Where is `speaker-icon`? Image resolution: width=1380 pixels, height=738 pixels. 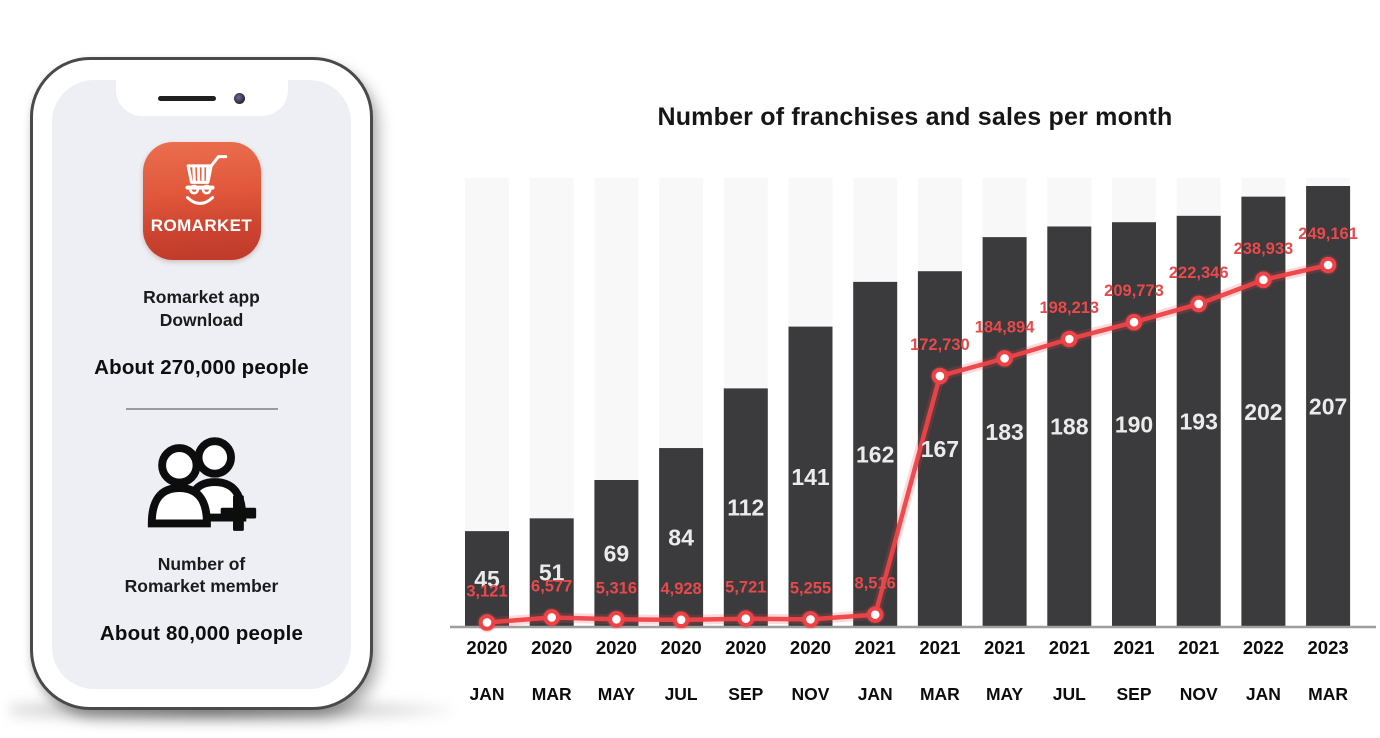
speaker-icon is located at coordinates (187, 98).